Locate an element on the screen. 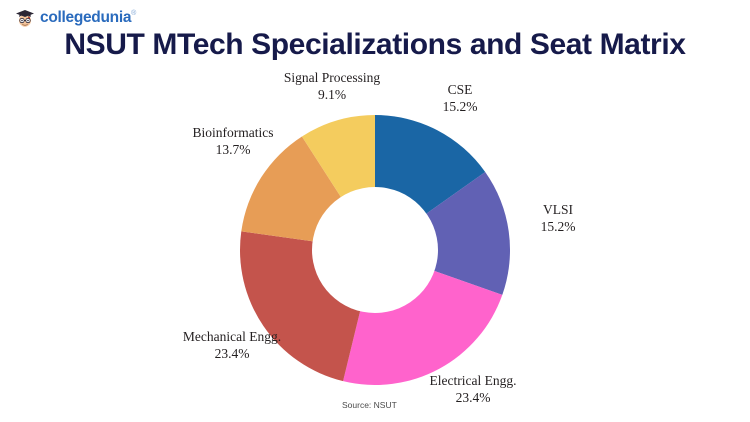 Image resolution: width=750 pixels, height=422 pixels. slice-label-electrical-engg: Electrical Engg. 23.4% is located at coordinates (473, 390).